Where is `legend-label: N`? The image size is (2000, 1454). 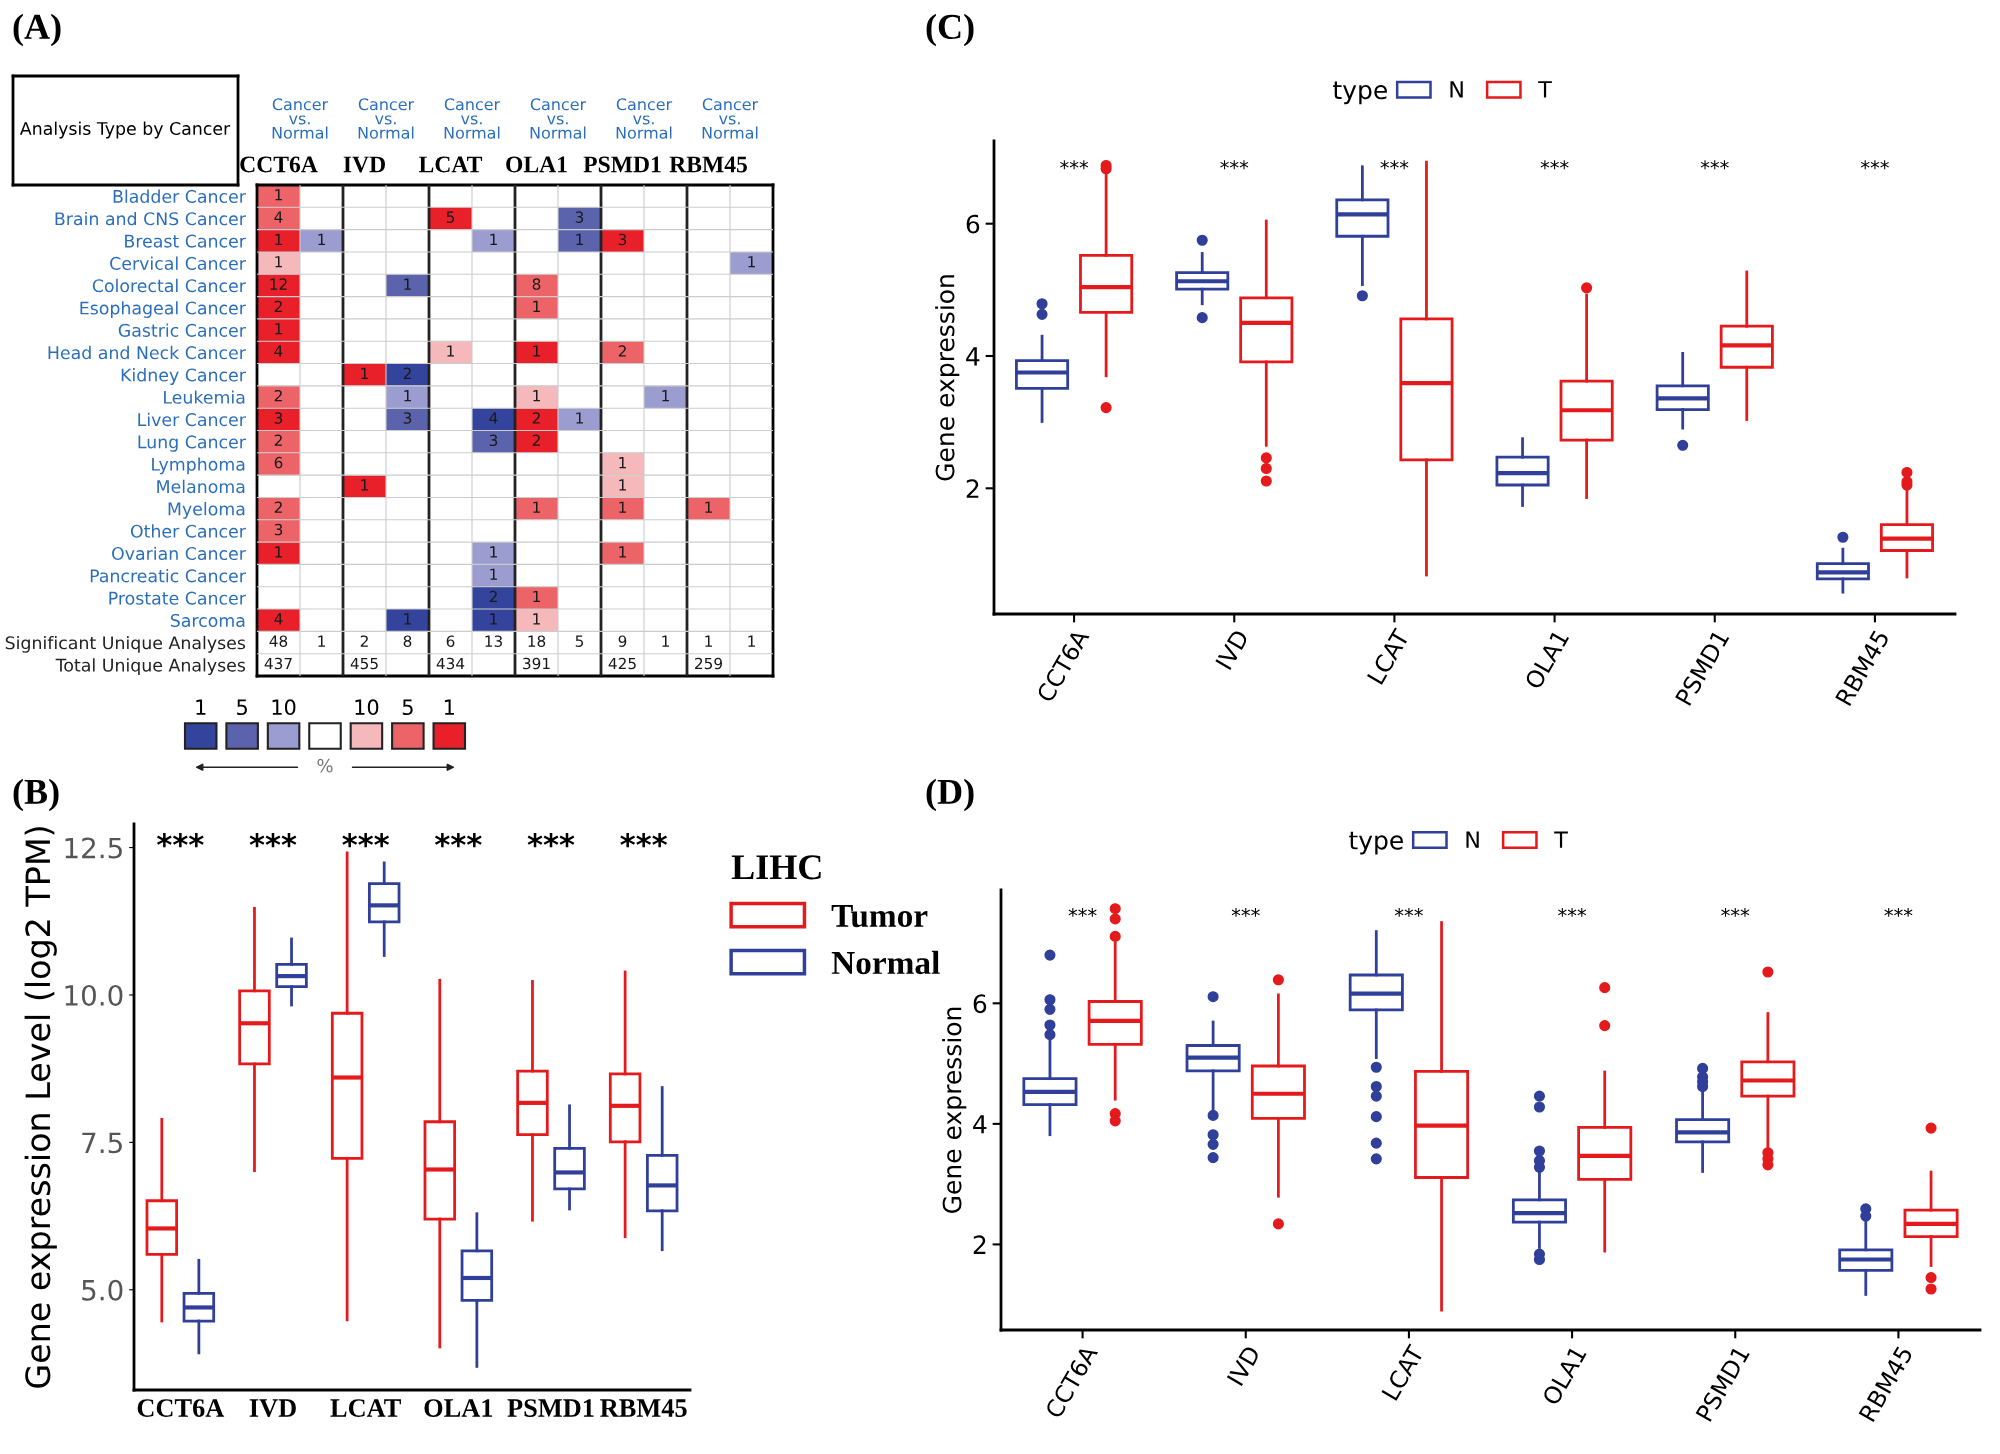 legend-label: N is located at coordinates (1456, 89).